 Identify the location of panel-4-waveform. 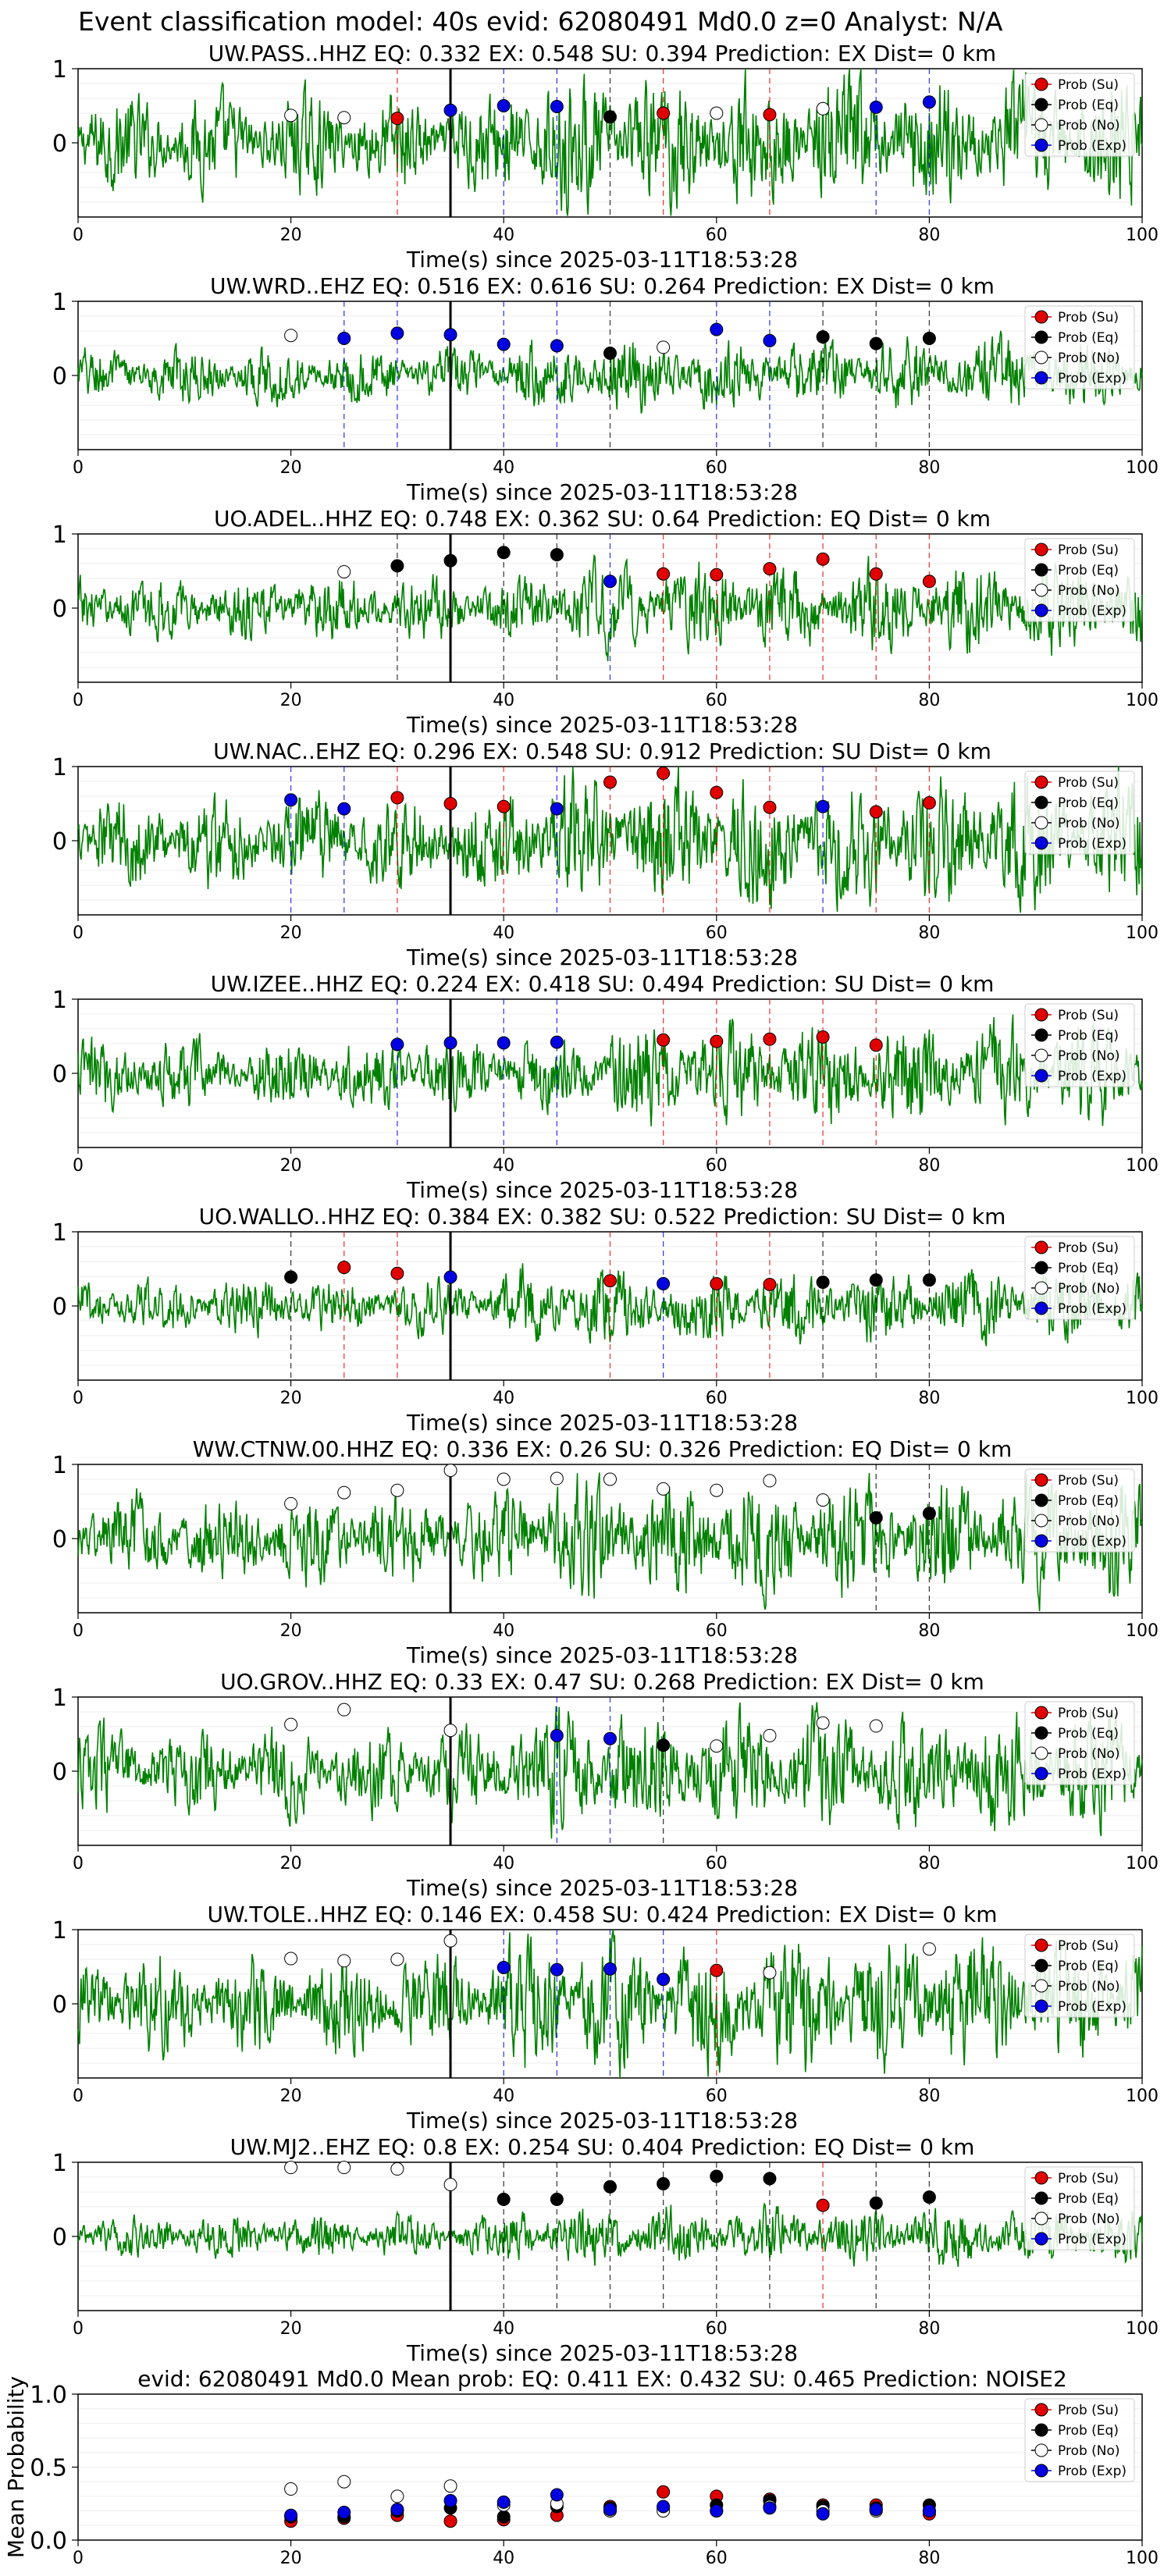
(610, 839).